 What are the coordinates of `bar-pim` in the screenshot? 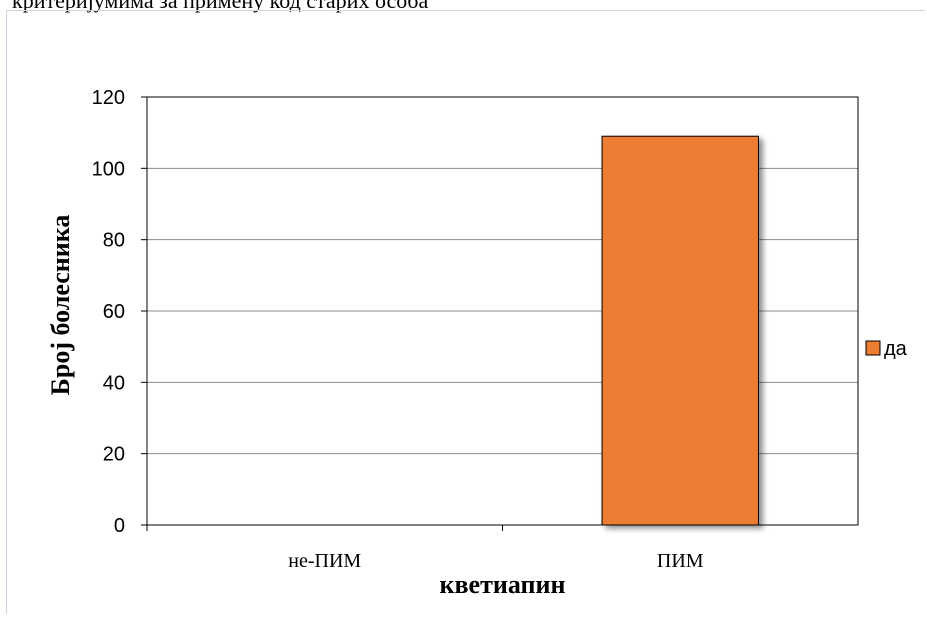 It's located at (680, 330).